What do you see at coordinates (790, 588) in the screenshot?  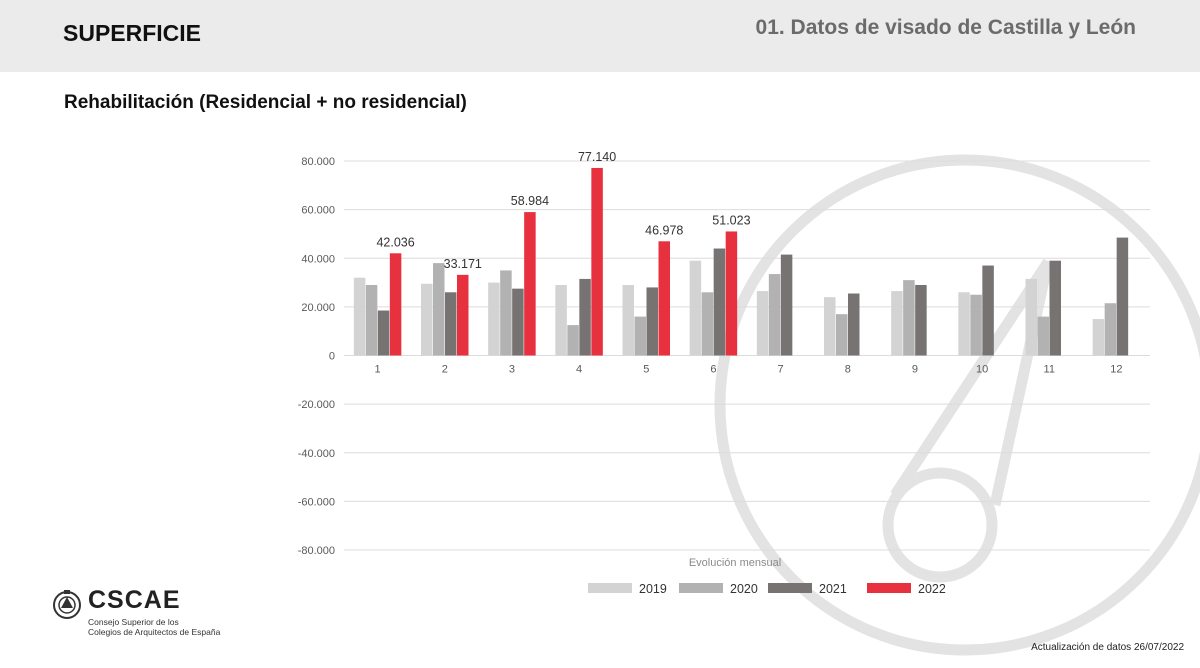 I see `legend-swatch-2021` at bounding box center [790, 588].